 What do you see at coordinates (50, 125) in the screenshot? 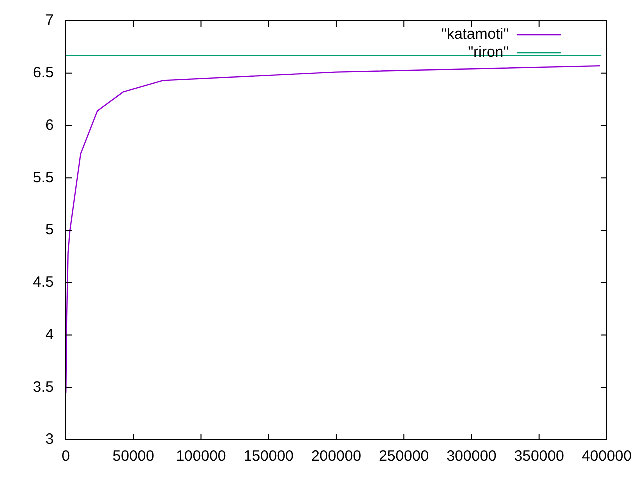
I see `y-tick-label: 6` at bounding box center [50, 125].